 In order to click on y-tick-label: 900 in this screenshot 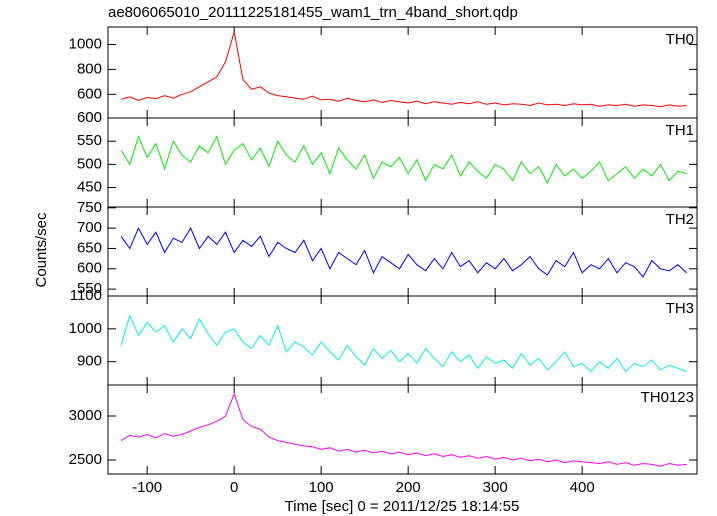, I will do `click(89, 361)`.